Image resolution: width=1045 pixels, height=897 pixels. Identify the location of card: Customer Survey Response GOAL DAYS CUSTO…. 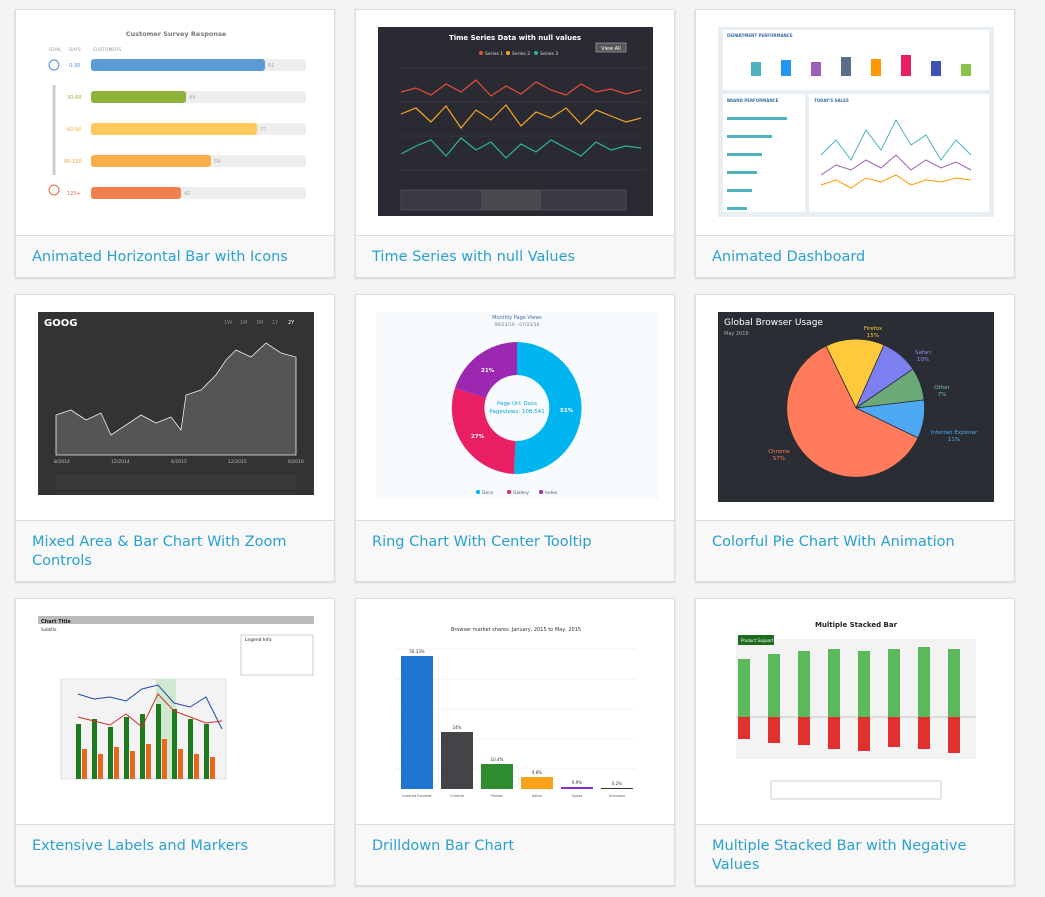
(175, 143).